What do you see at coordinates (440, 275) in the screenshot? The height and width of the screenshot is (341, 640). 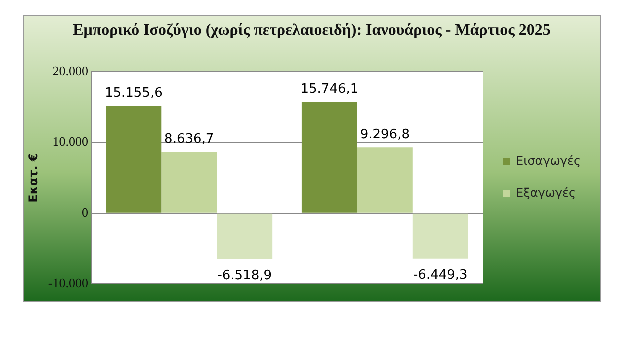 I see `data-label: -6.449,3` at bounding box center [440, 275].